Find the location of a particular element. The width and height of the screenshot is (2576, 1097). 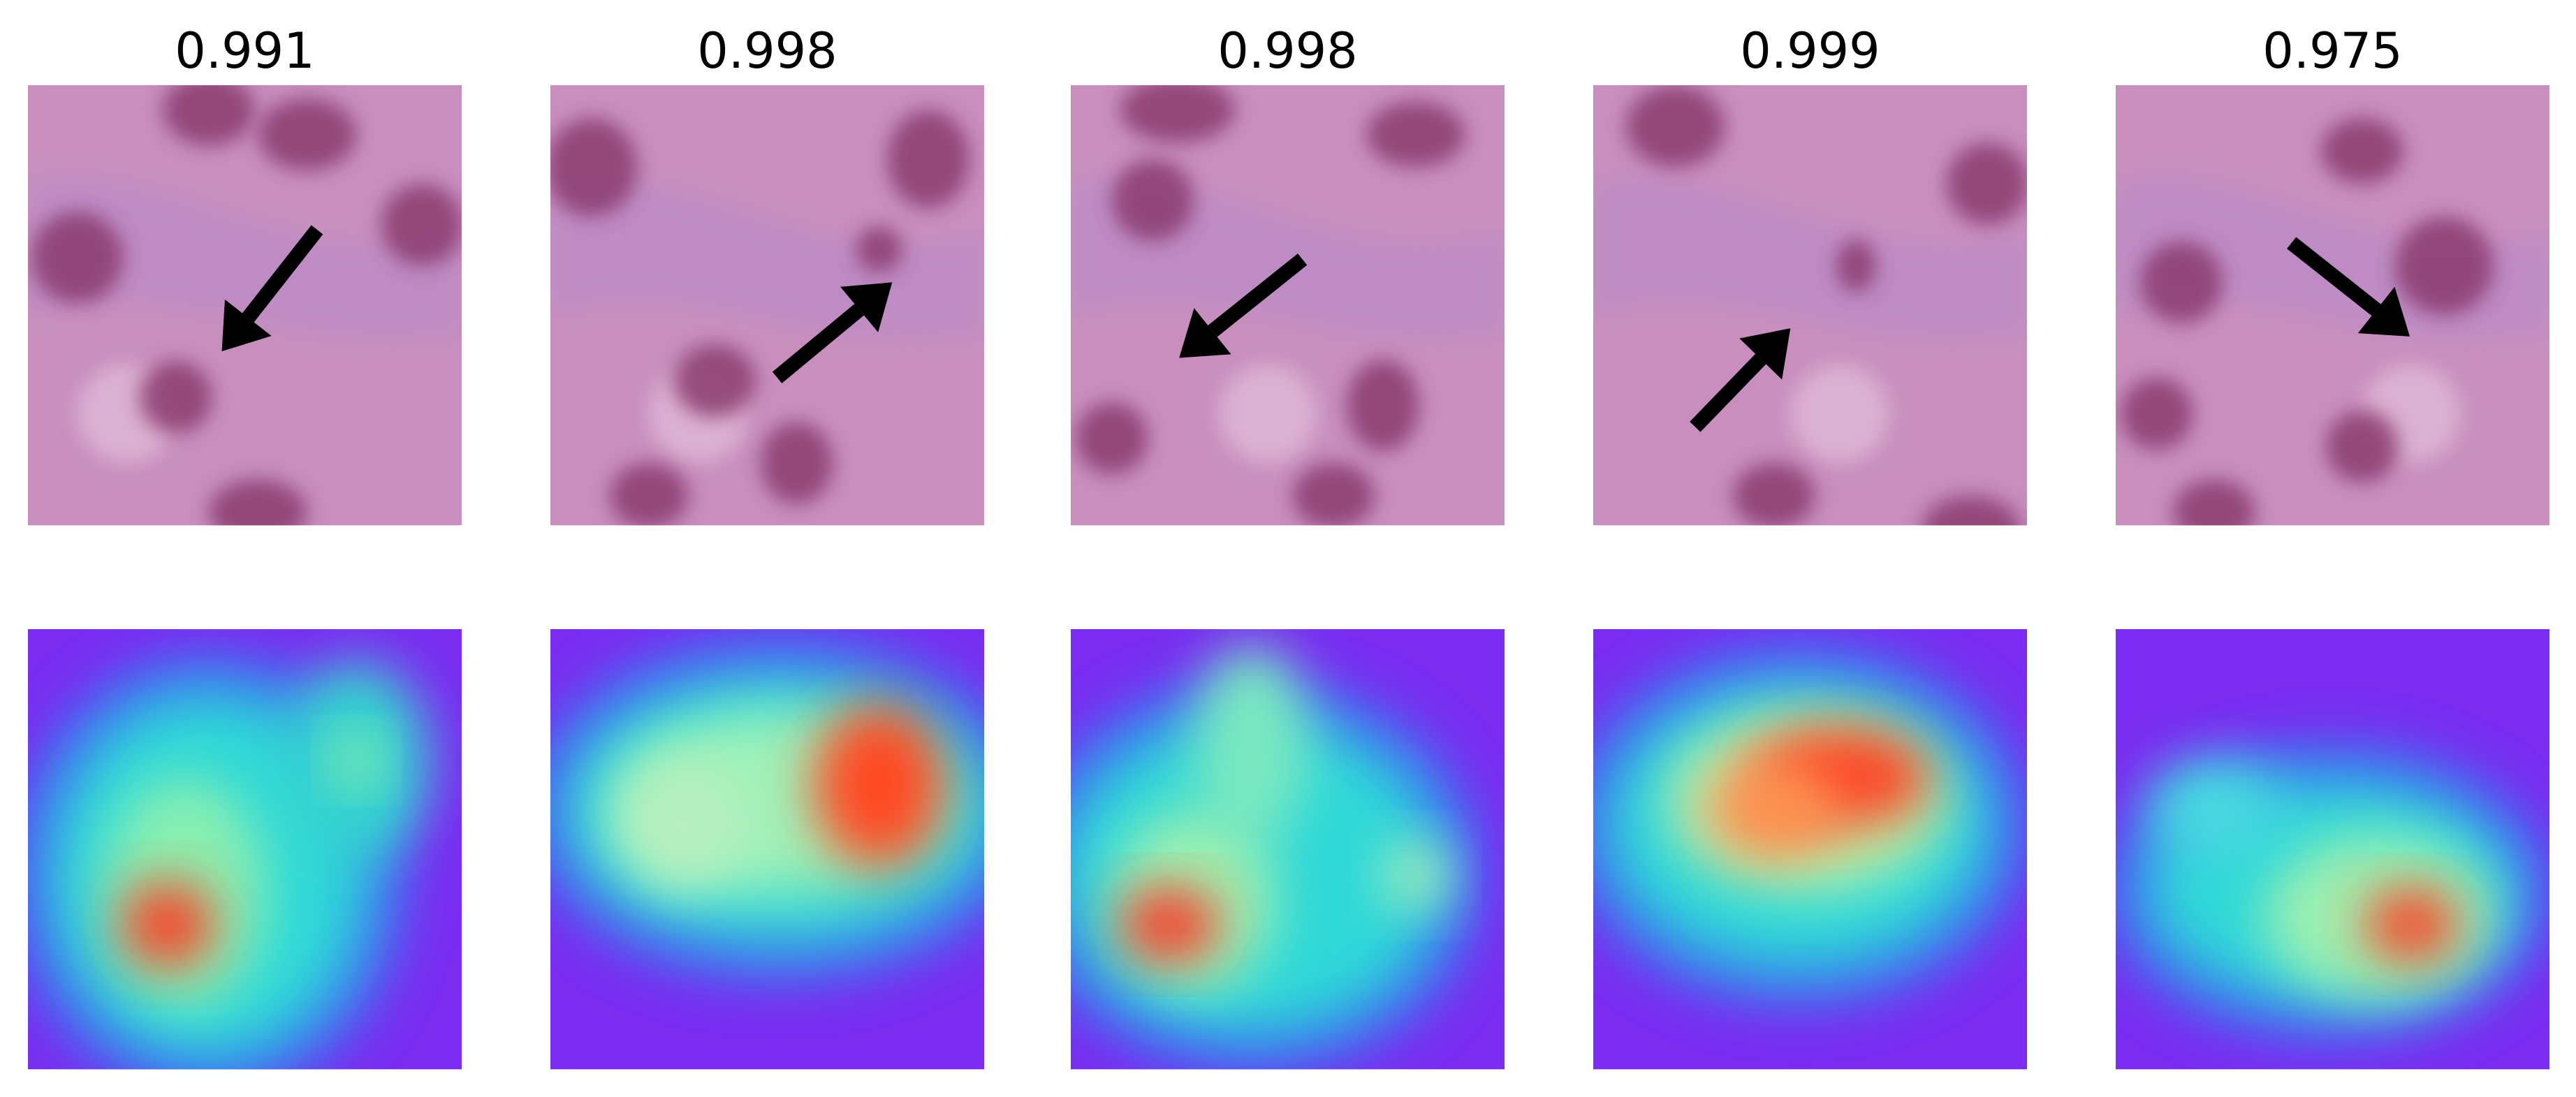

score-title: 0.999 is located at coordinates (1810, 51).